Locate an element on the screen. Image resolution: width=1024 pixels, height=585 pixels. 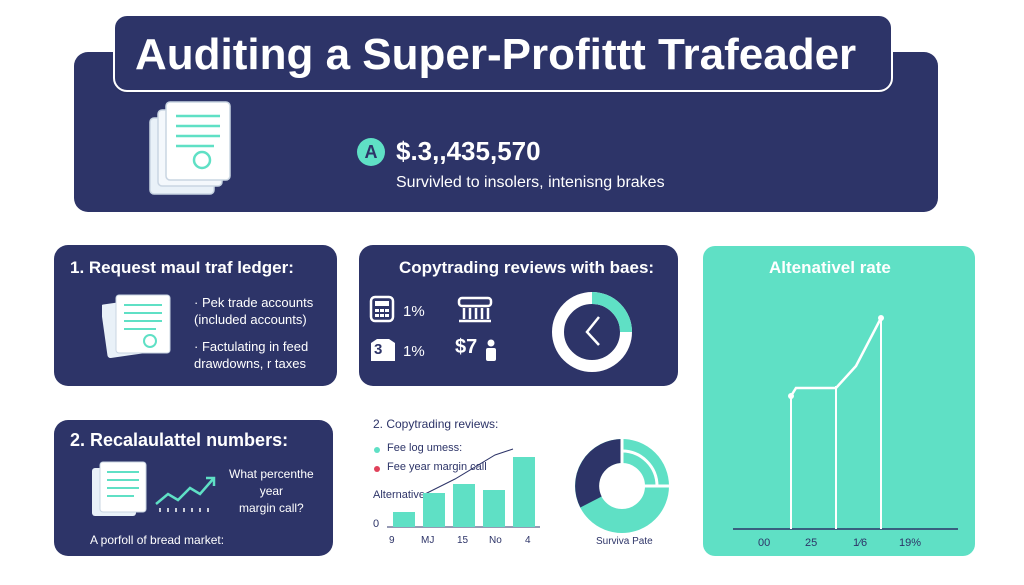
shirt-badge-icon is located at coordinates (383, 350).